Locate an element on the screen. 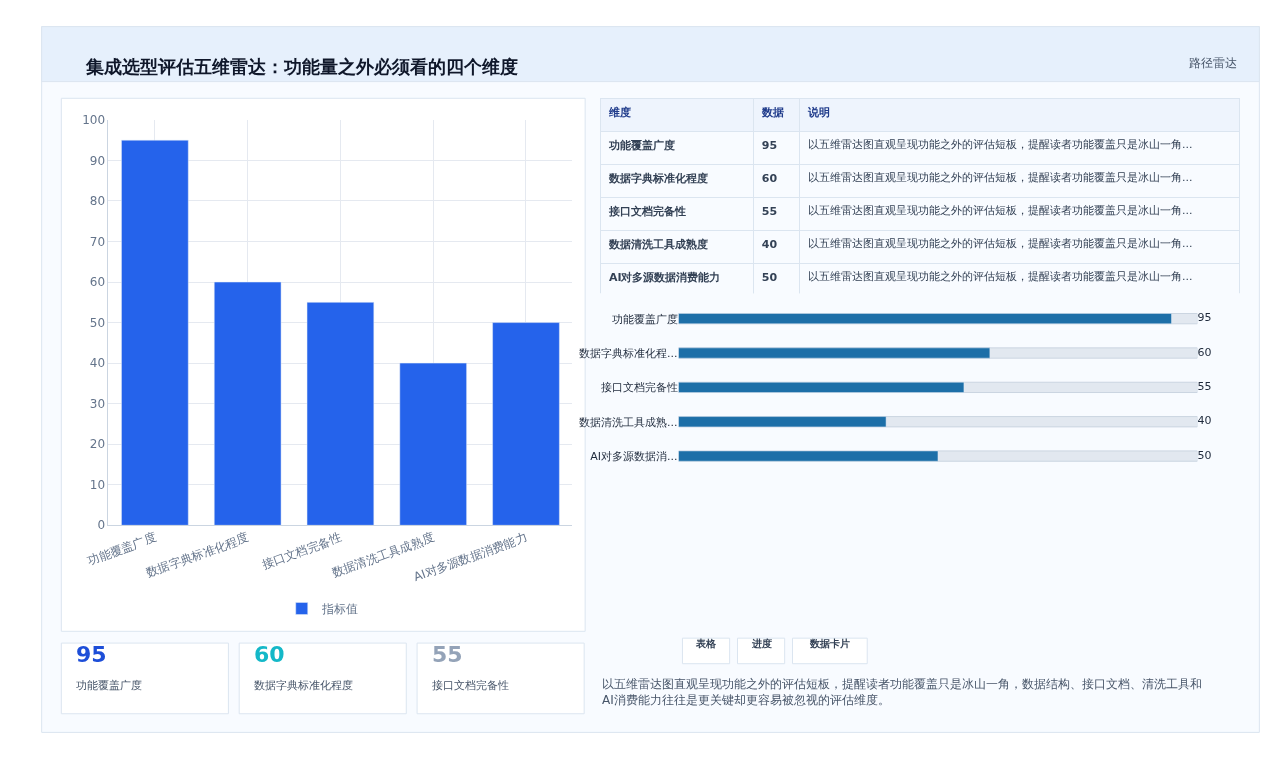 The image size is (1280, 761). text: 数据卡片 is located at coordinates (829, 643).